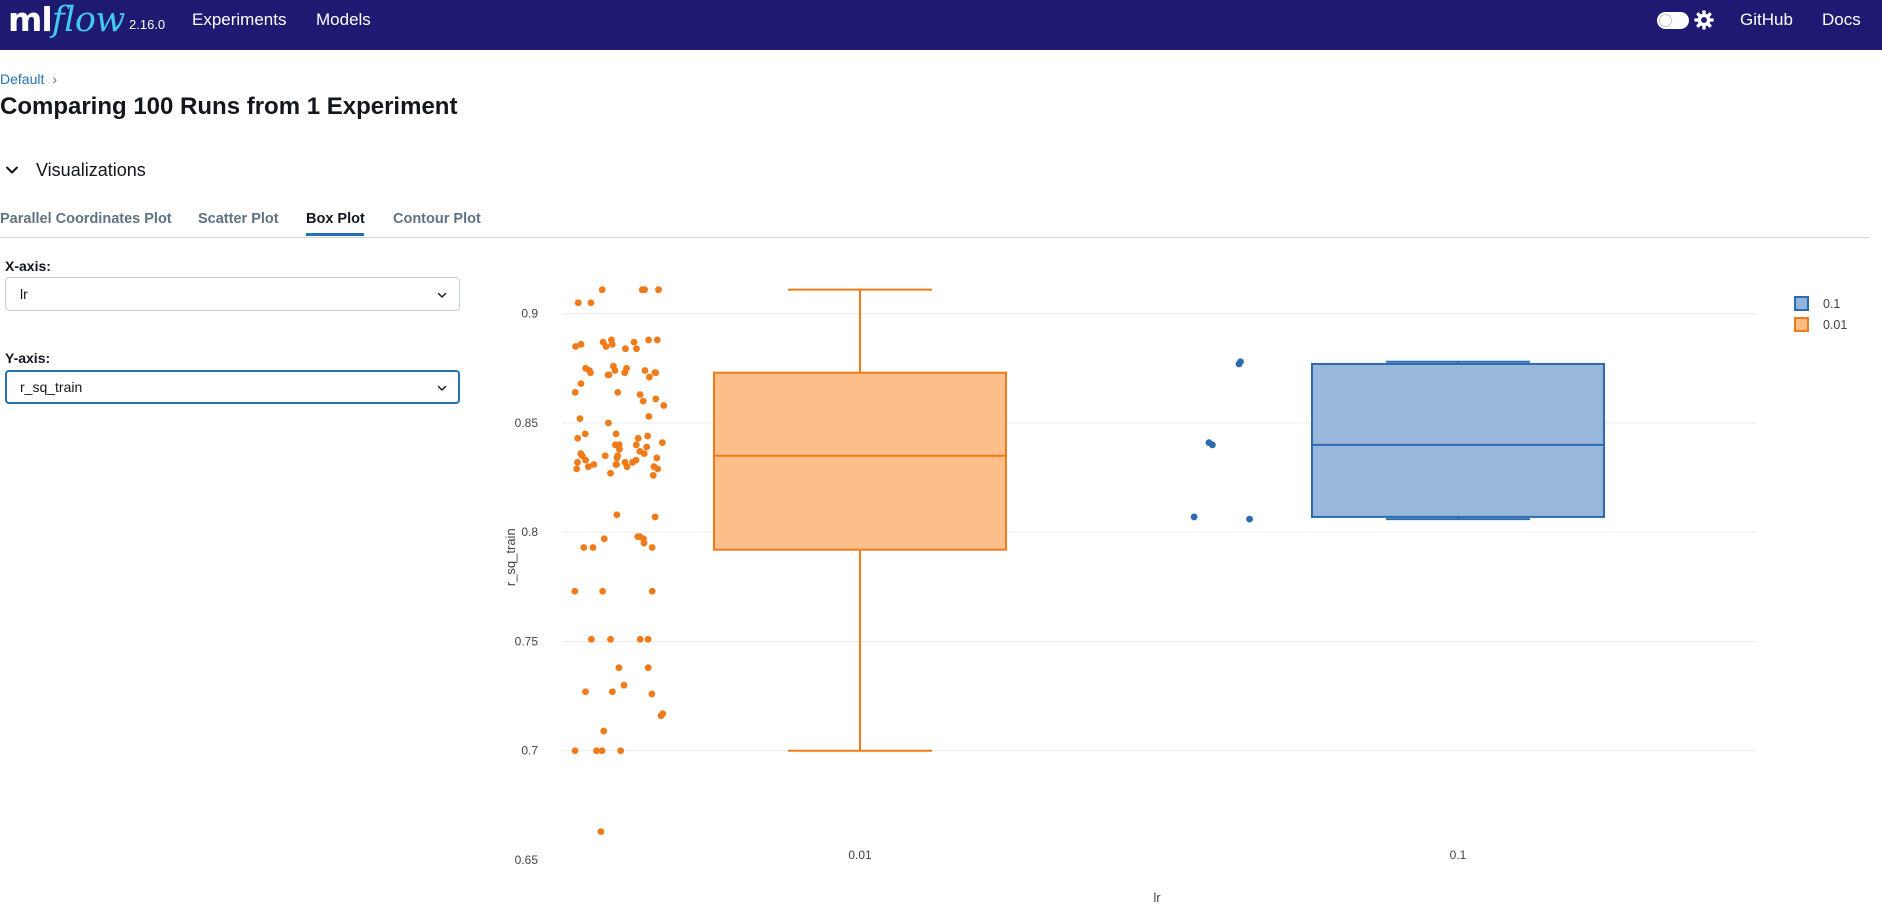 The image size is (1882, 907). Describe the element at coordinates (22, 79) in the screenshot. I see `breadcrumb-default-link: Default` at that location.